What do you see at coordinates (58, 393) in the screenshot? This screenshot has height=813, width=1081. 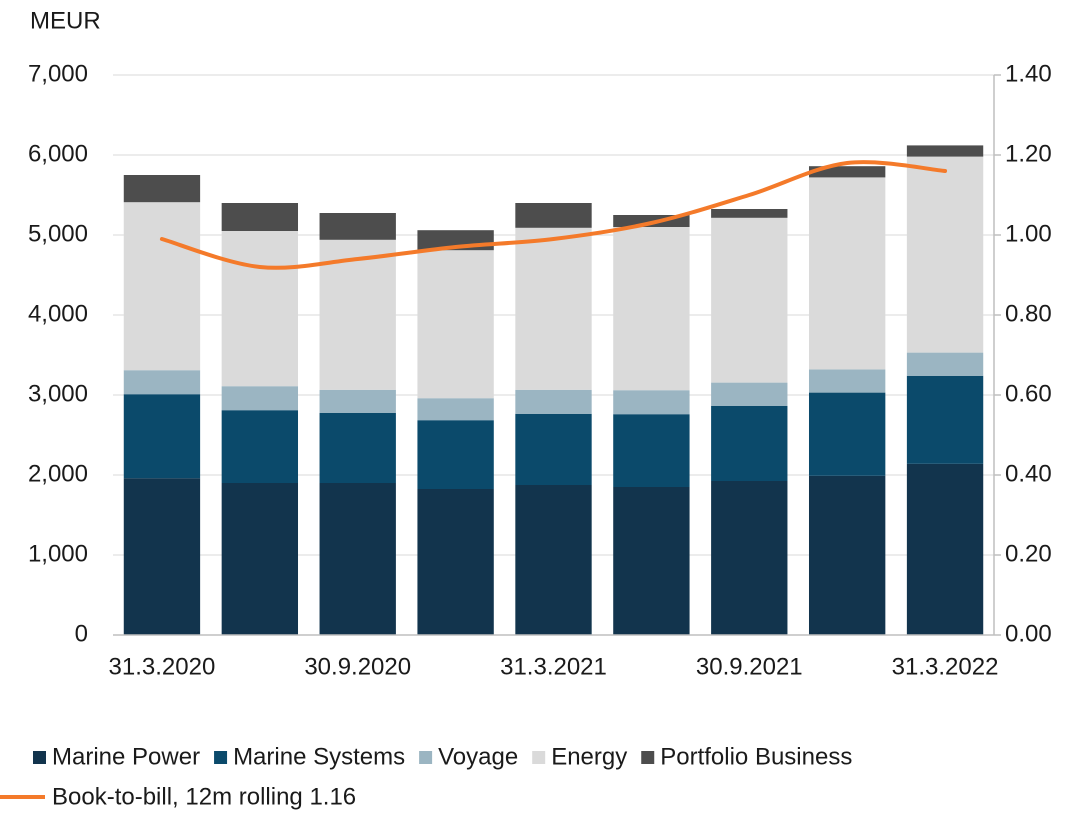 I see `y-tick-label: 3,000` at bounding box center [58, 393].